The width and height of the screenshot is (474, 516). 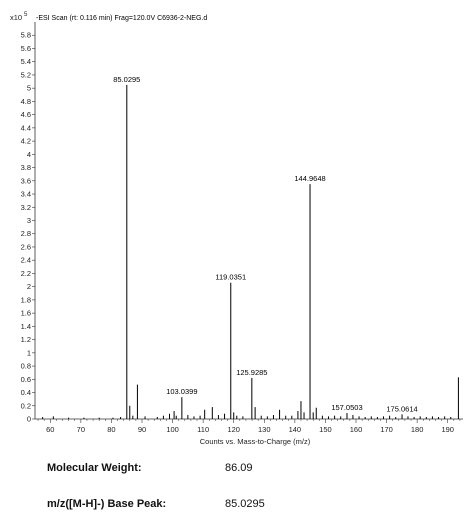 What do you see at coordinates (26, 233) in the screenshot?
I see `y-tick-label: 2.8` at bounding box center [26, 233].